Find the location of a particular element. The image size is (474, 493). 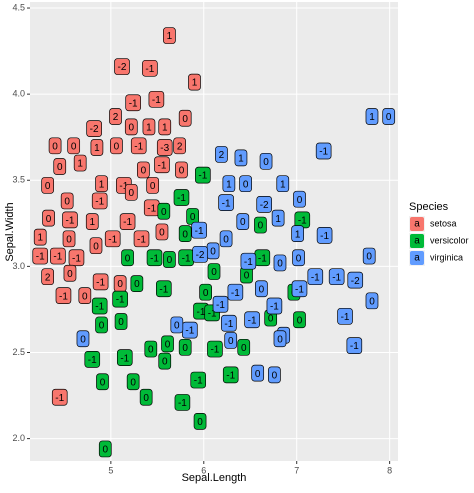

x-tick-label: 5 is located at coordinates (110, 470).